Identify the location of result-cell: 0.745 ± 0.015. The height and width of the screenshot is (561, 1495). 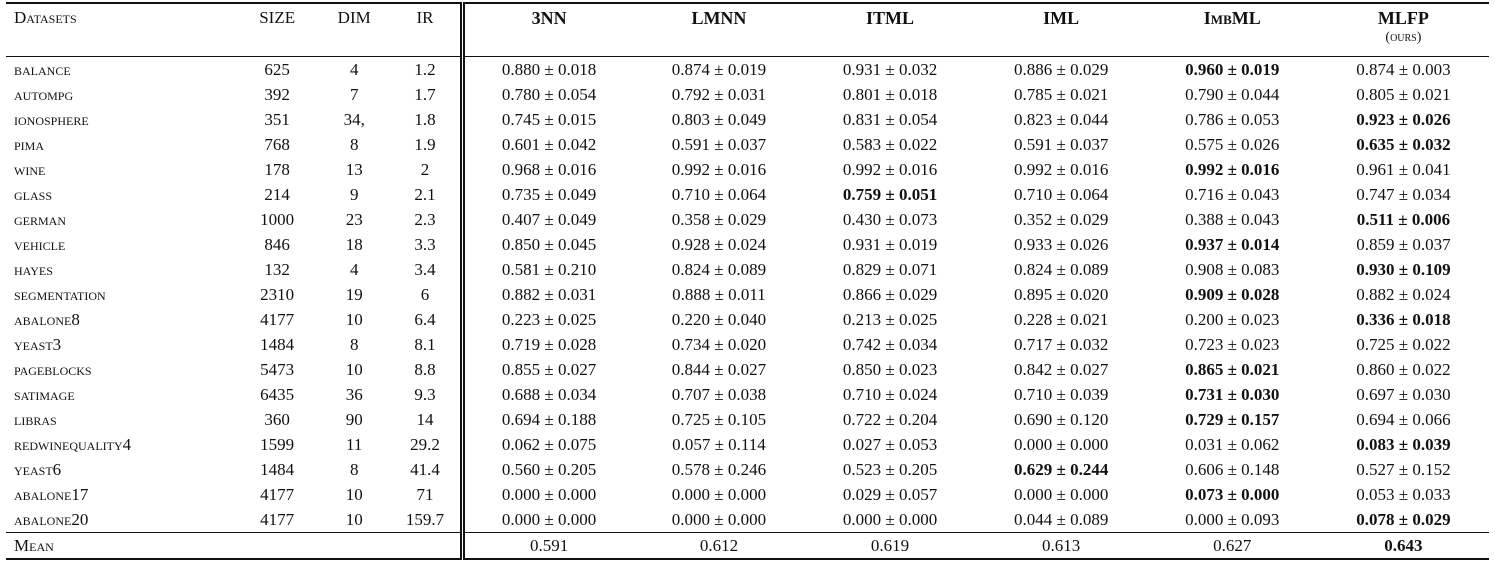
(546, 119).